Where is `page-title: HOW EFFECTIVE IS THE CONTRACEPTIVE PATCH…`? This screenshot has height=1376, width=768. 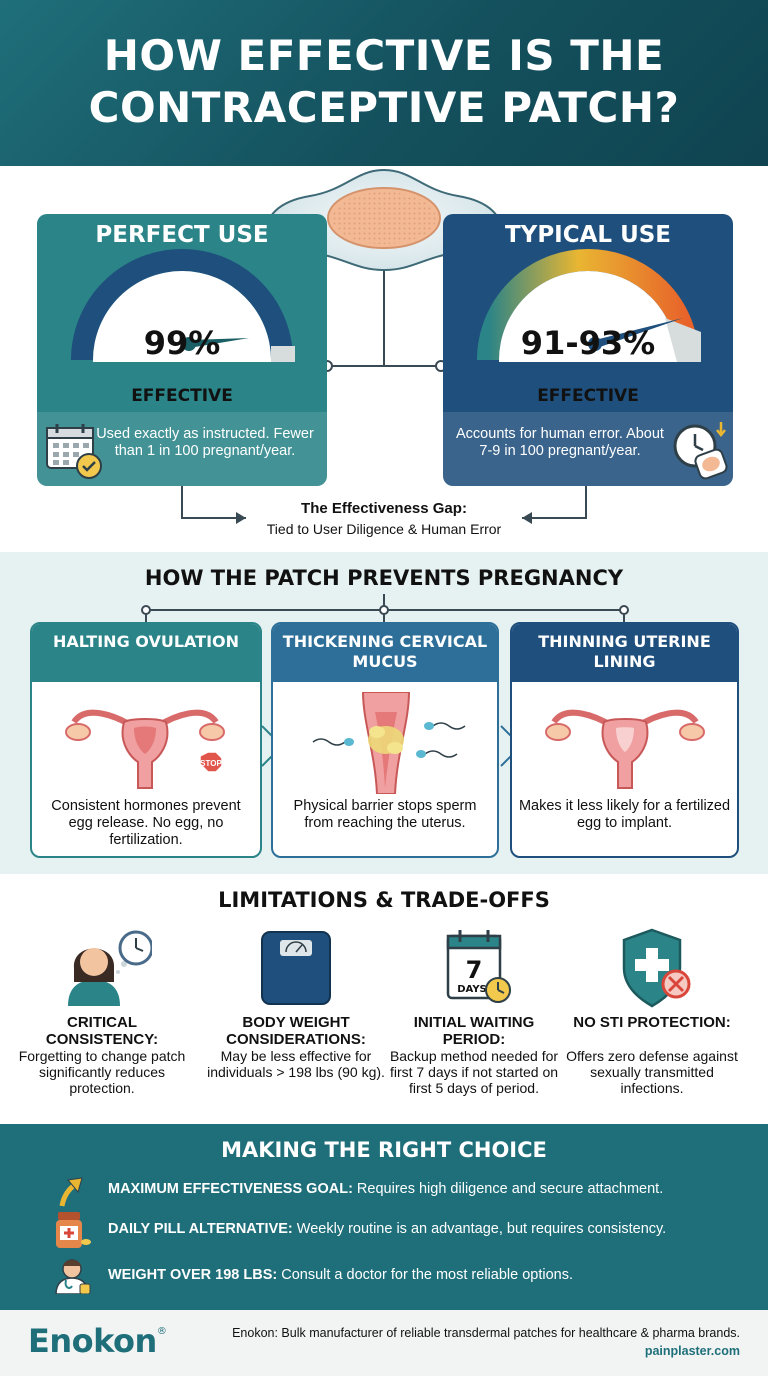
page-title: HOW EFFECTIVE IS THE CONTRACEPTIVE PATCH… is located at coordinates (384, 81).